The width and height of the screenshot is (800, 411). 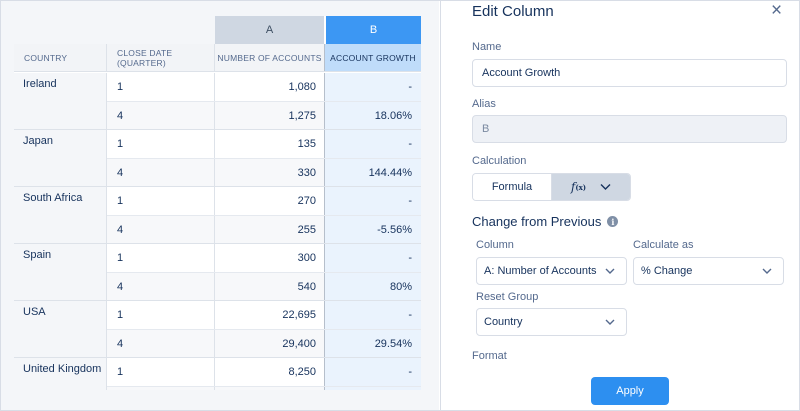 What do you see at coordinates (161, 57) in the screenshot?
I see `header-close-date: CLOSE DATE (QUARTER)` at bounding box center [161, 57].